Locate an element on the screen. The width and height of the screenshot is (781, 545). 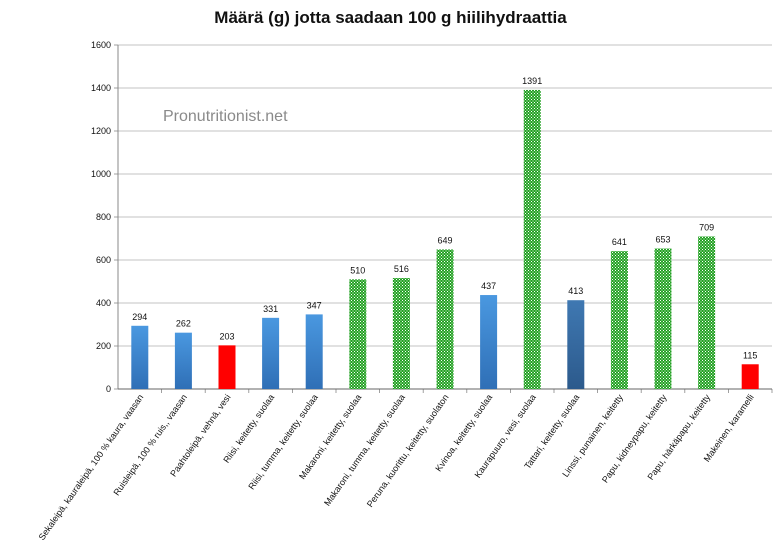
y-tick-label: 800 is located at coordinates (103, 217).